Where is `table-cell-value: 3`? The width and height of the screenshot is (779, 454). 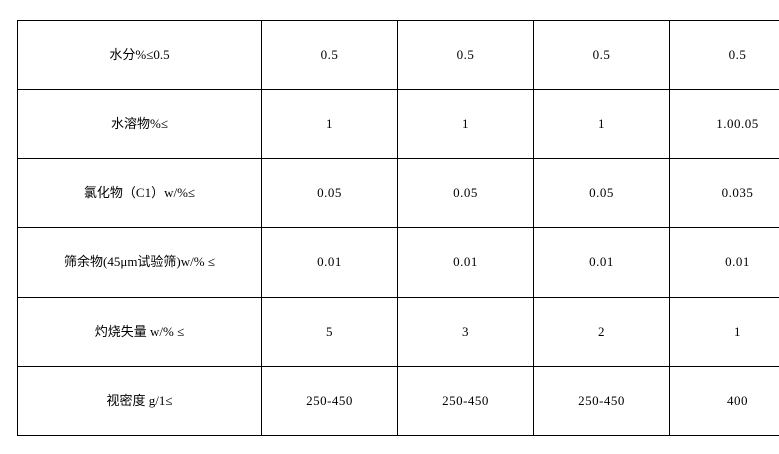 table-cell-value: 3 is located at coordinates (465, 331).